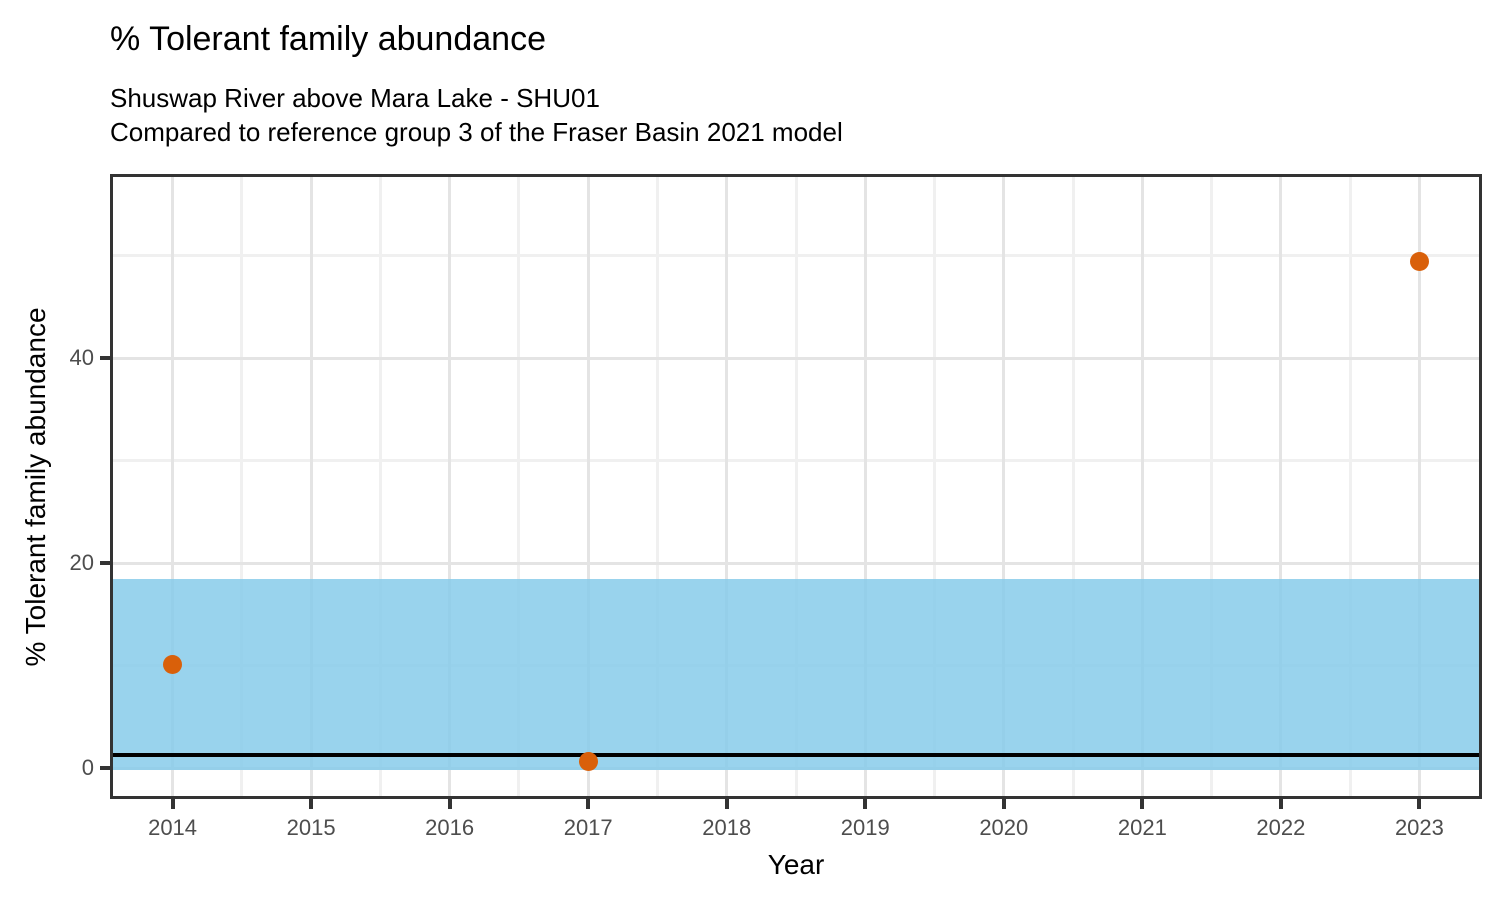 This screenshot has height=900, width=1500. What do you see at coordinates (81, 563) in the screenshot?
I see `y-tick-label: 20` at bounding box center [81, 563].